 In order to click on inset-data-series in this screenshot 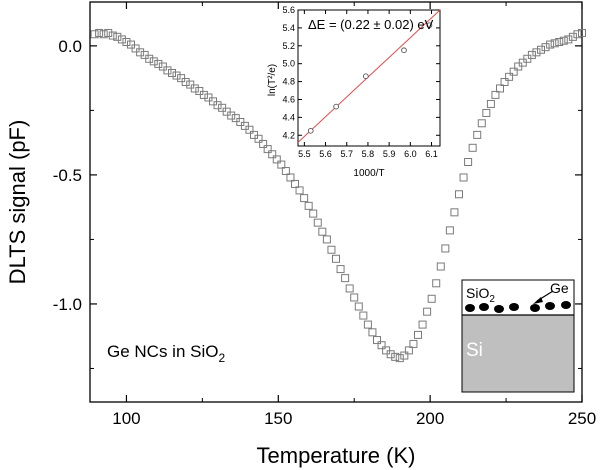, I will do `click(370, 78)`.